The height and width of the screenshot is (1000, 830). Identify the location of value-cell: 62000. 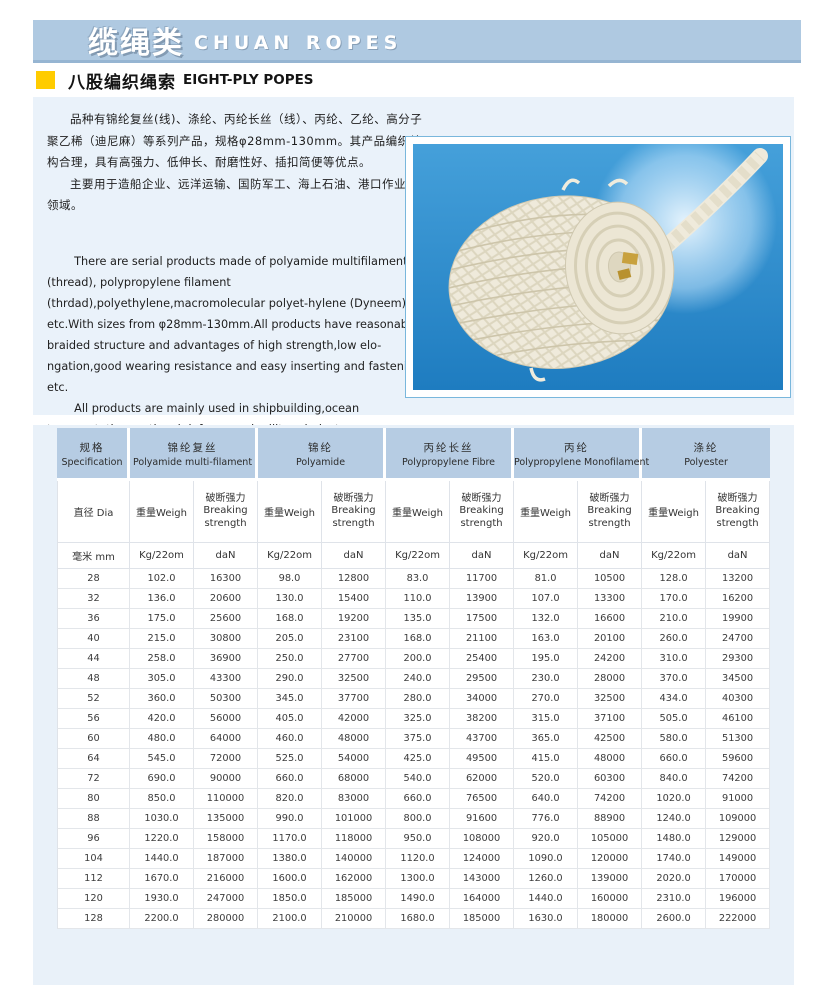
(482, 779).